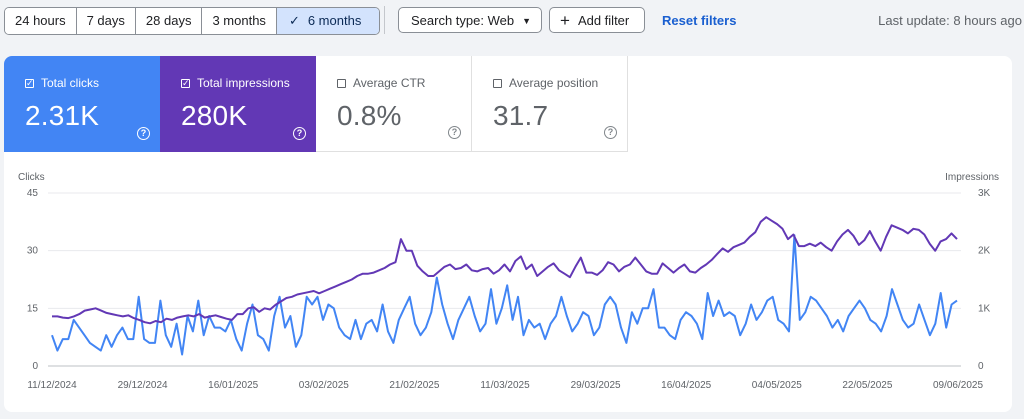 This screenshot has height=419, width=1024. Describe the element at coordinates (972, 177) in the screenshot. I see `right-axis-title: Impressions` at that location.